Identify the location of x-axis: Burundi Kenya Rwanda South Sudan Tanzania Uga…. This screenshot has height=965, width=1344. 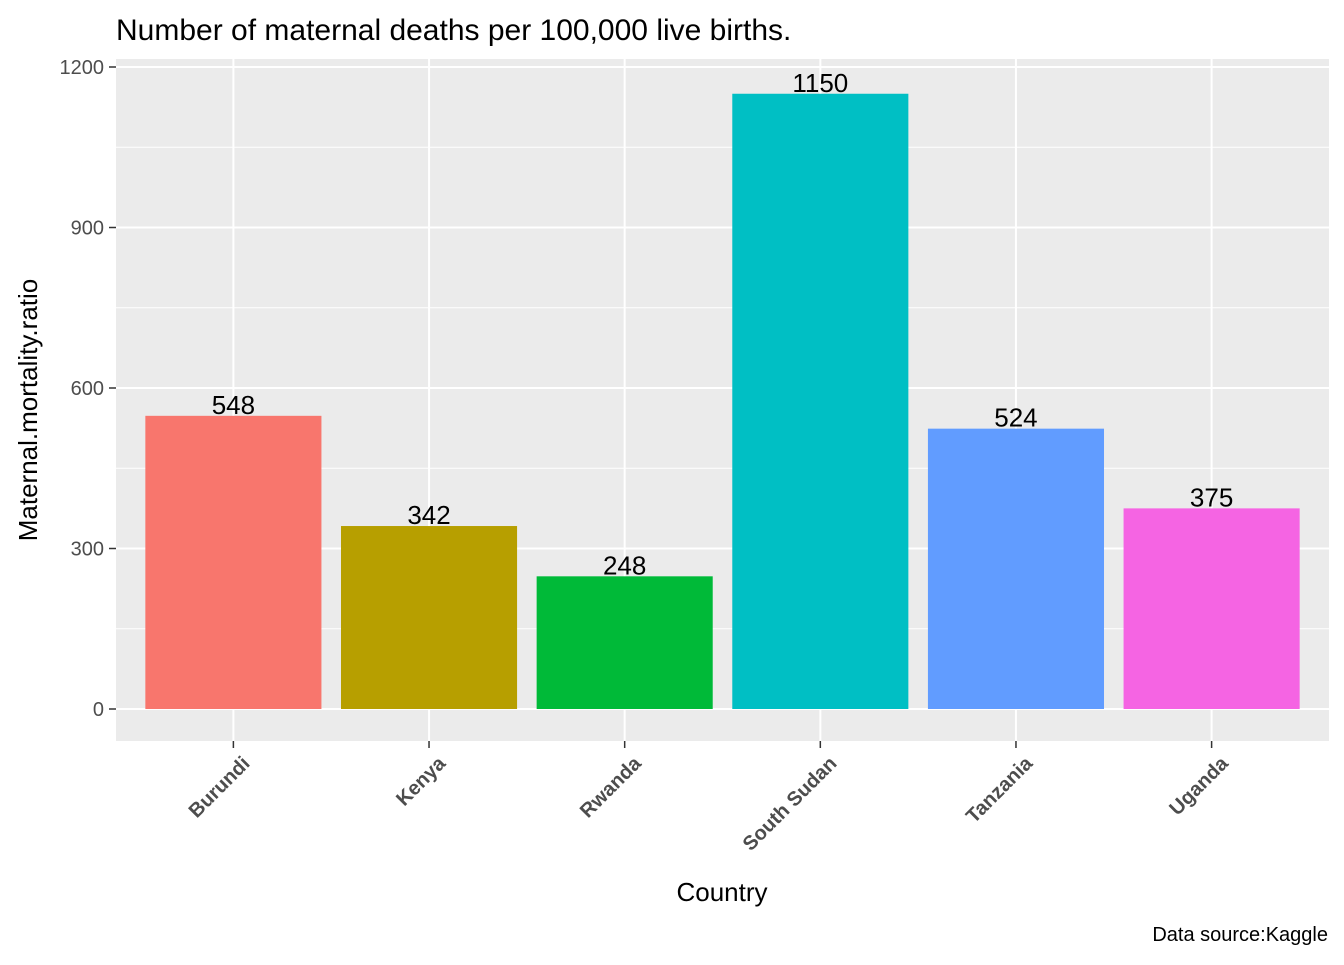
(709, 798).